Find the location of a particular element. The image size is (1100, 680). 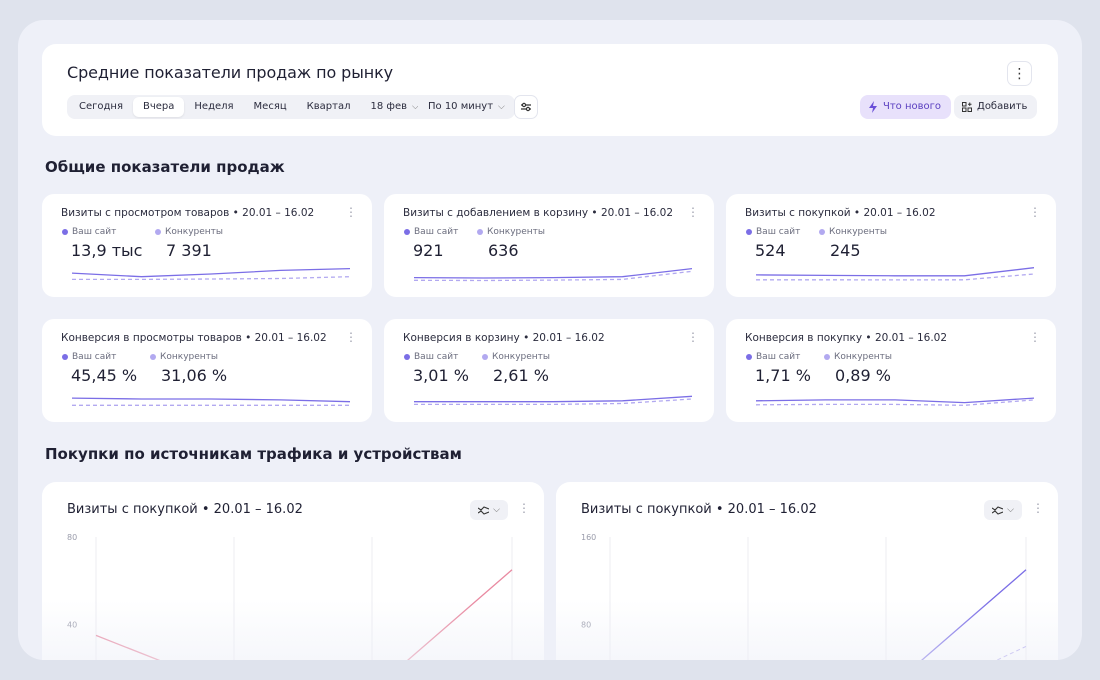

whats-new-button: Что нового is located at coordinates (906, 107).